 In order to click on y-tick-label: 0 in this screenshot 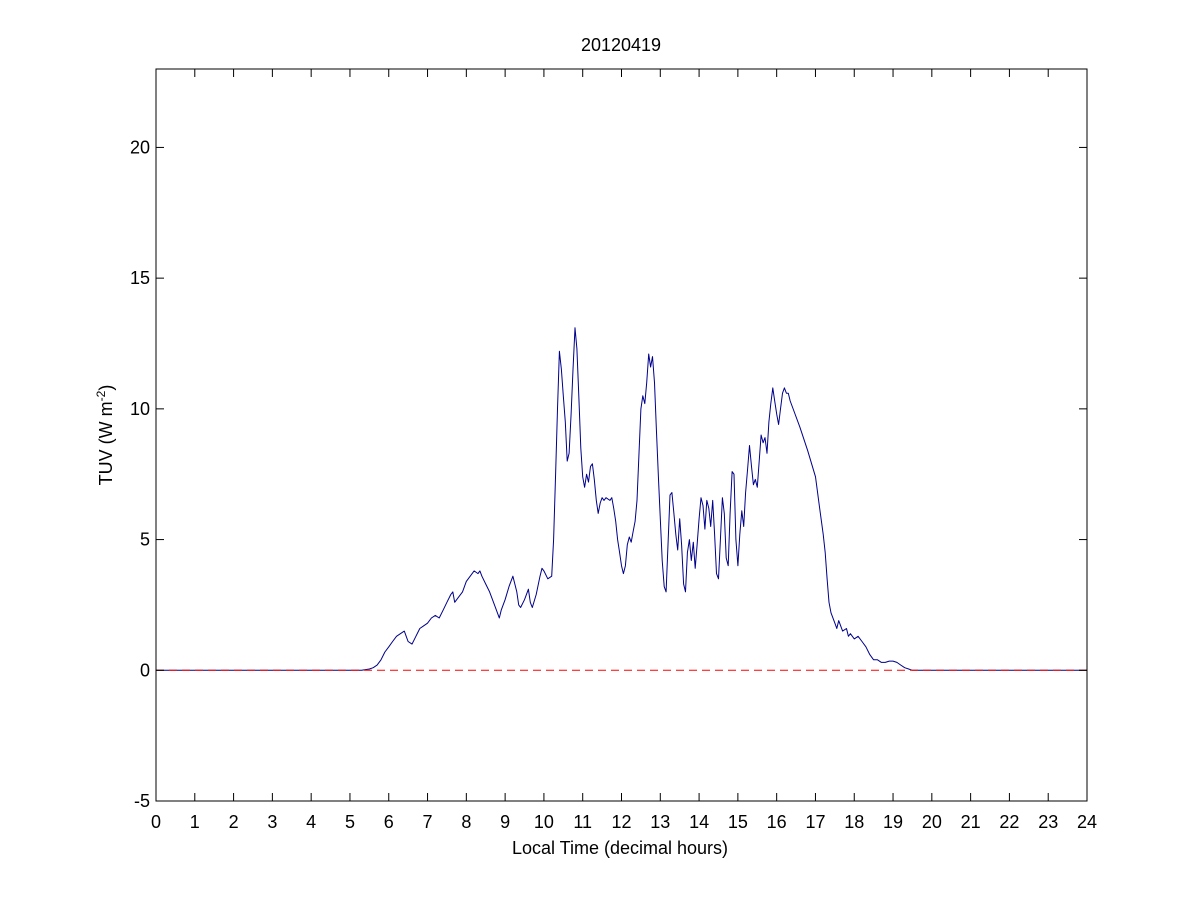, I will do `click(145, 670)`.